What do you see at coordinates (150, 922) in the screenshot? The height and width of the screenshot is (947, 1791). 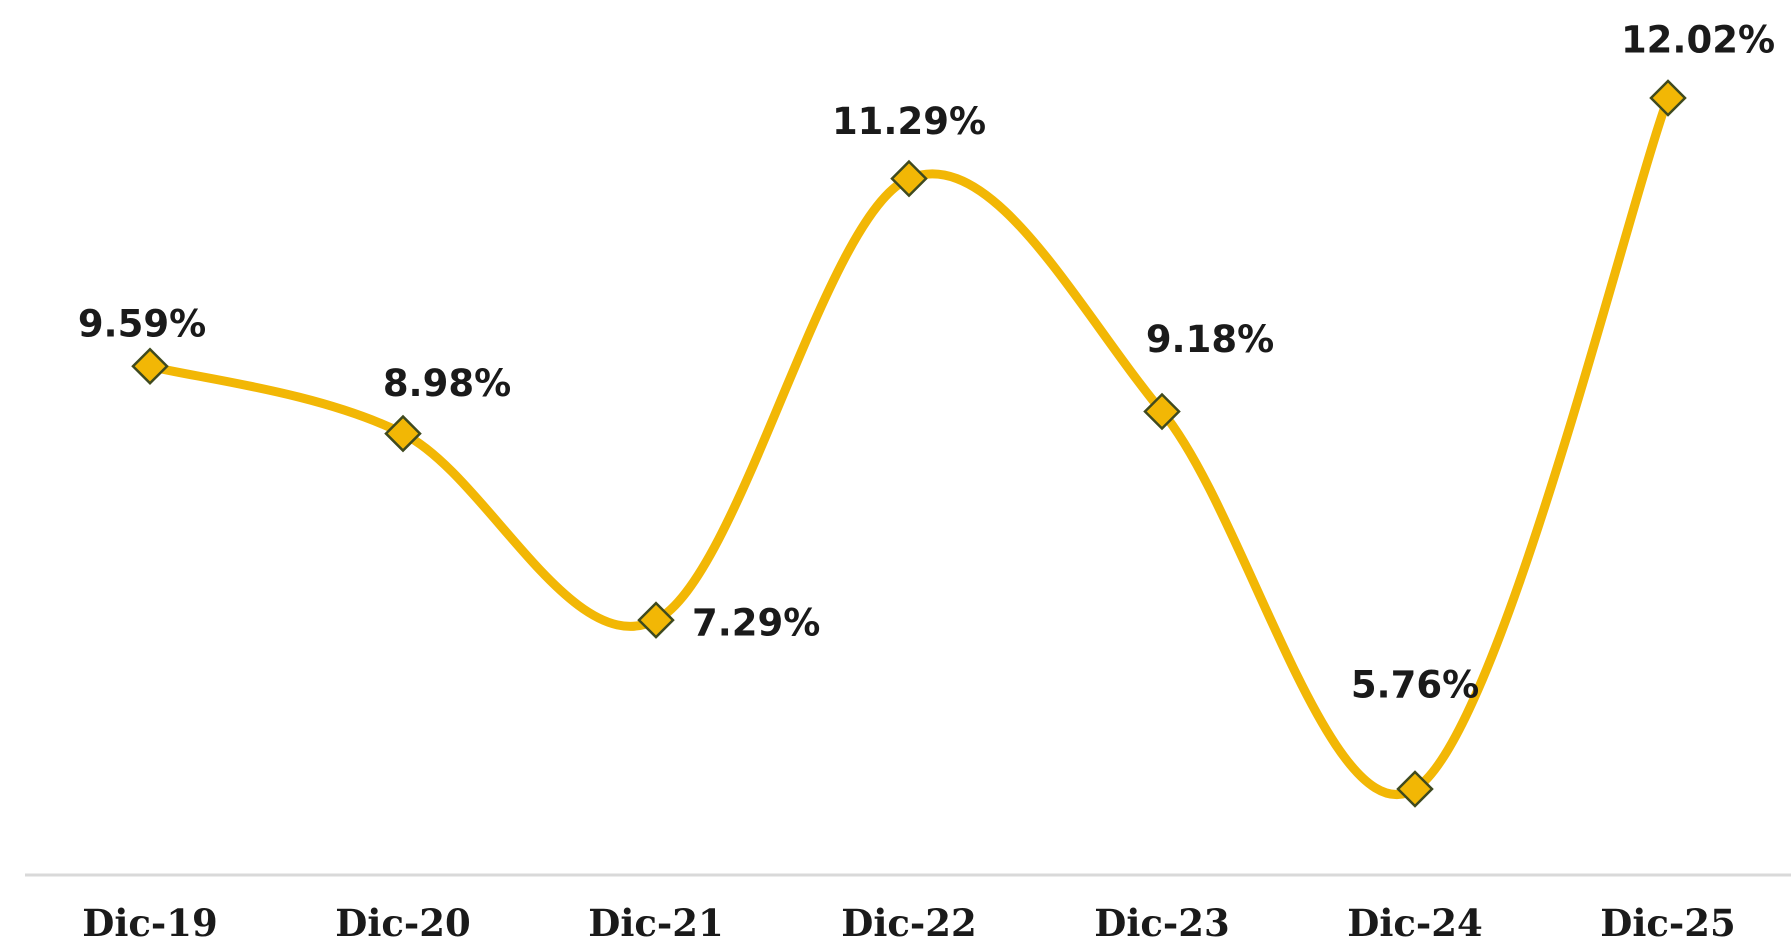 I see `x-tick-label: Dic-19` at bounding box center [150, 922].